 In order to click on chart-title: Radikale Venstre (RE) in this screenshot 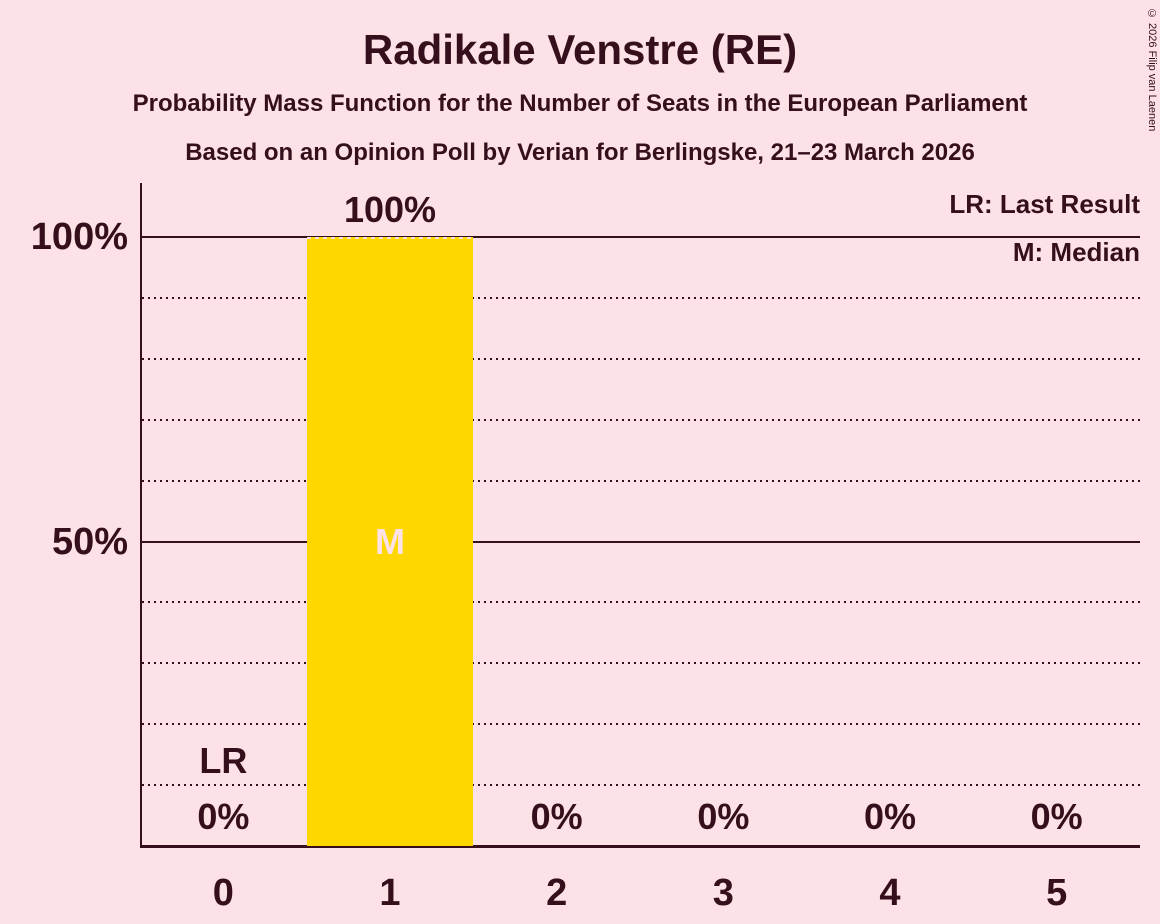, I will do `click(580, 49)`.